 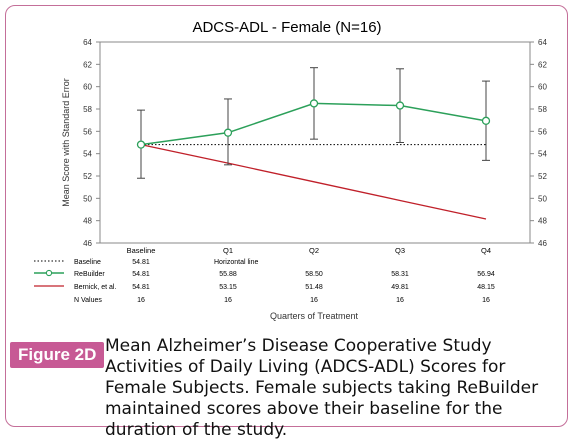 What do you see at coordinates (314, 287) in the screenshot?
I see `table-value: 51.48` at bounding box center [314, 287].